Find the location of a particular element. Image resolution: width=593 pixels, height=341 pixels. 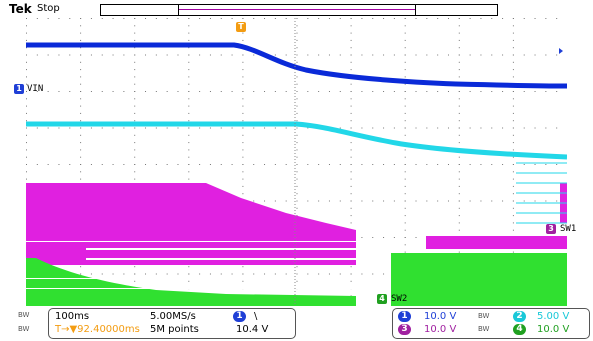

bw-limit-ch3: BW is located at coordinates (24, 329).